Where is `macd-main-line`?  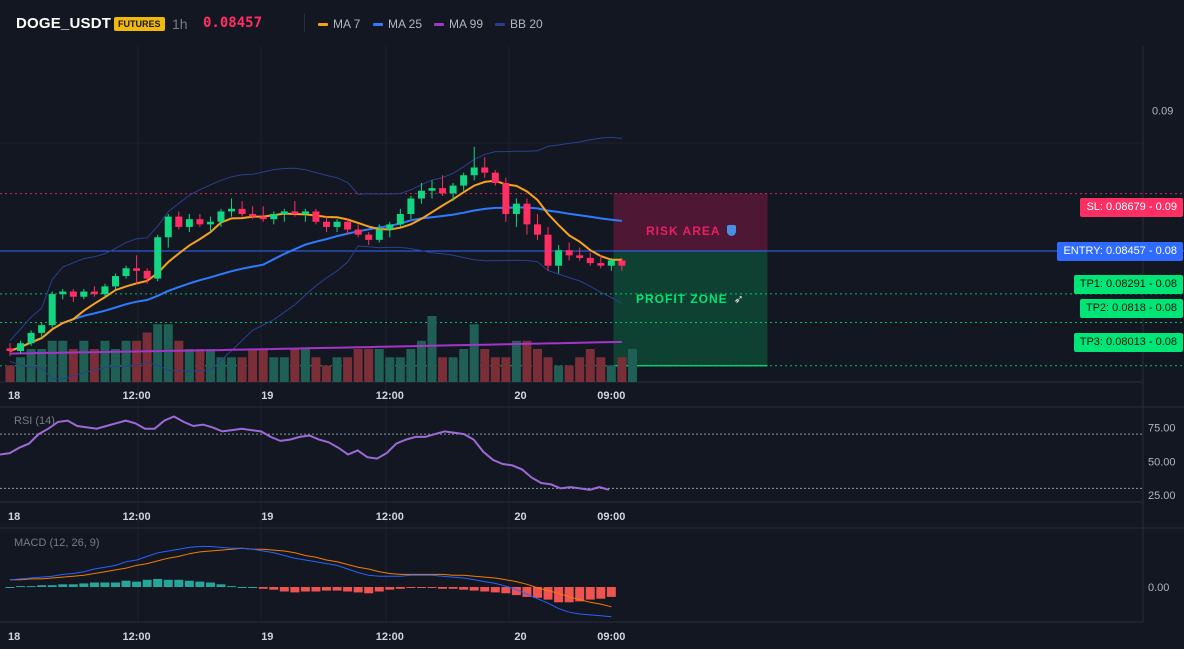 macd-main-line is located at coordinates (310, 582).